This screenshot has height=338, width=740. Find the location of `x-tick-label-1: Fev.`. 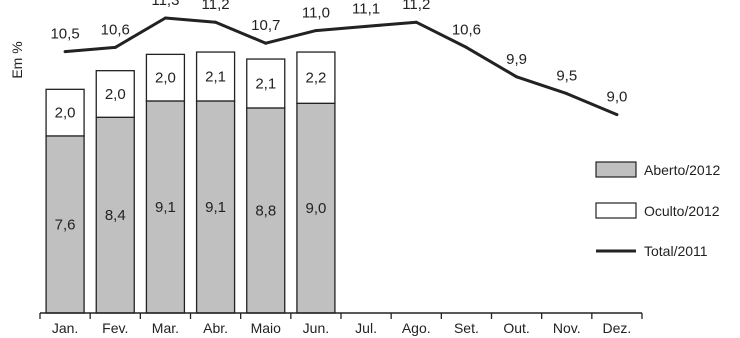

x-tick-label-1: Fev. is located at coordinates (115, 328).